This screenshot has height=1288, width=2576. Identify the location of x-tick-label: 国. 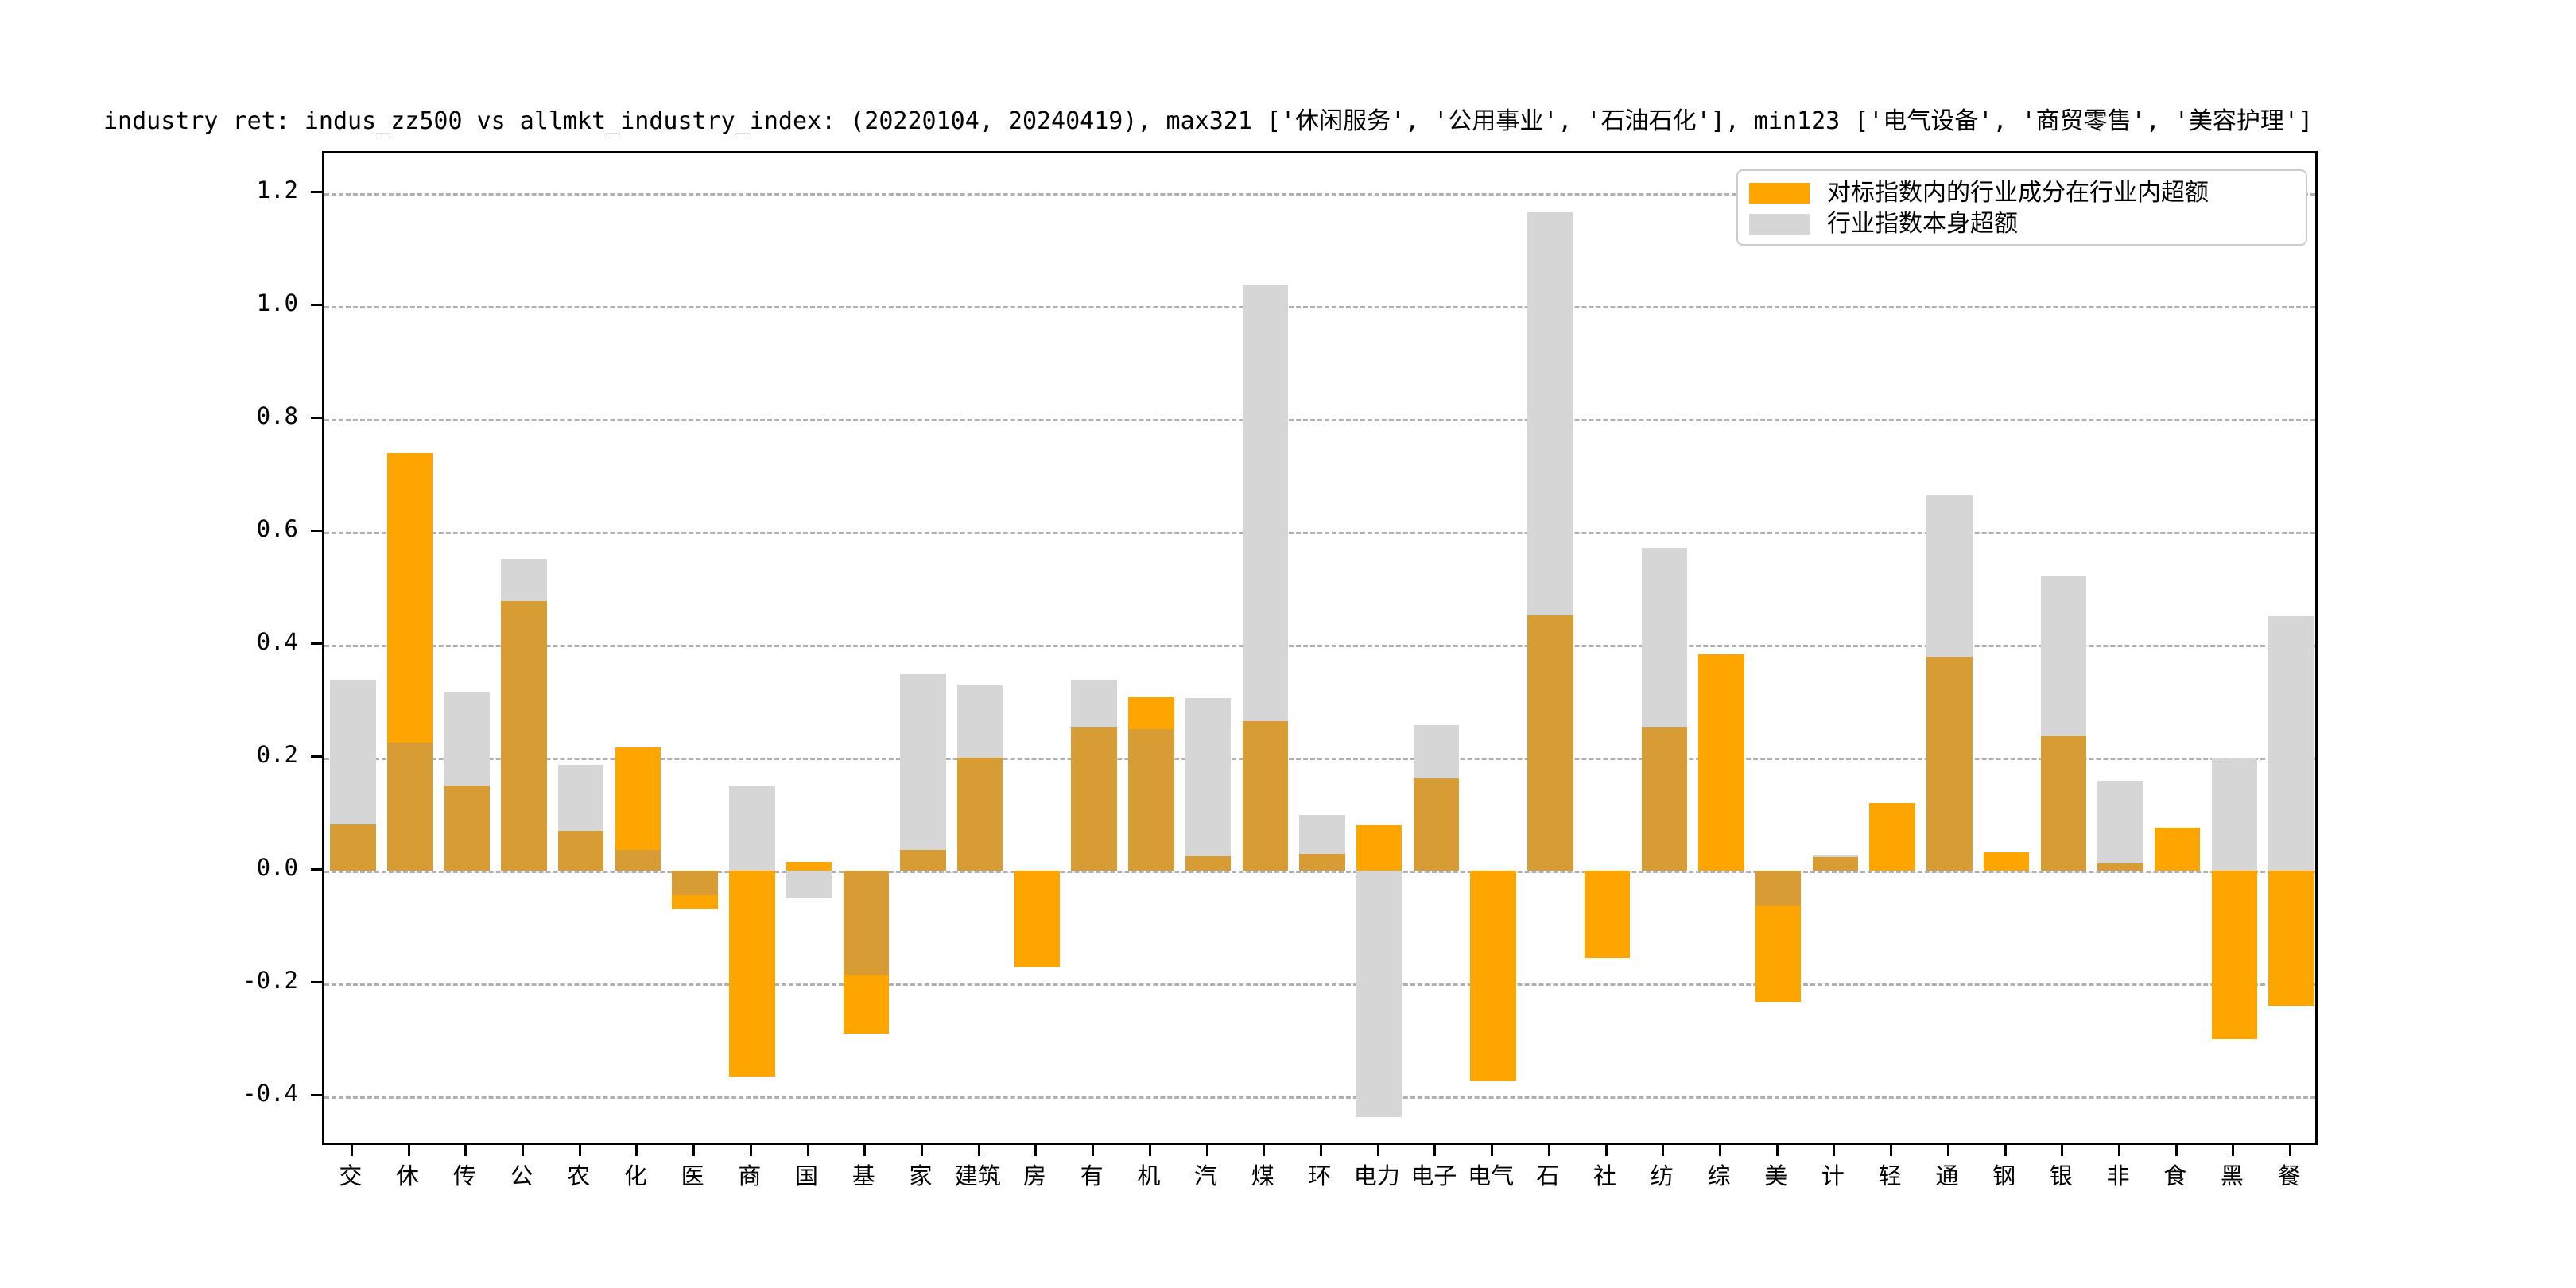
(807, 1175).